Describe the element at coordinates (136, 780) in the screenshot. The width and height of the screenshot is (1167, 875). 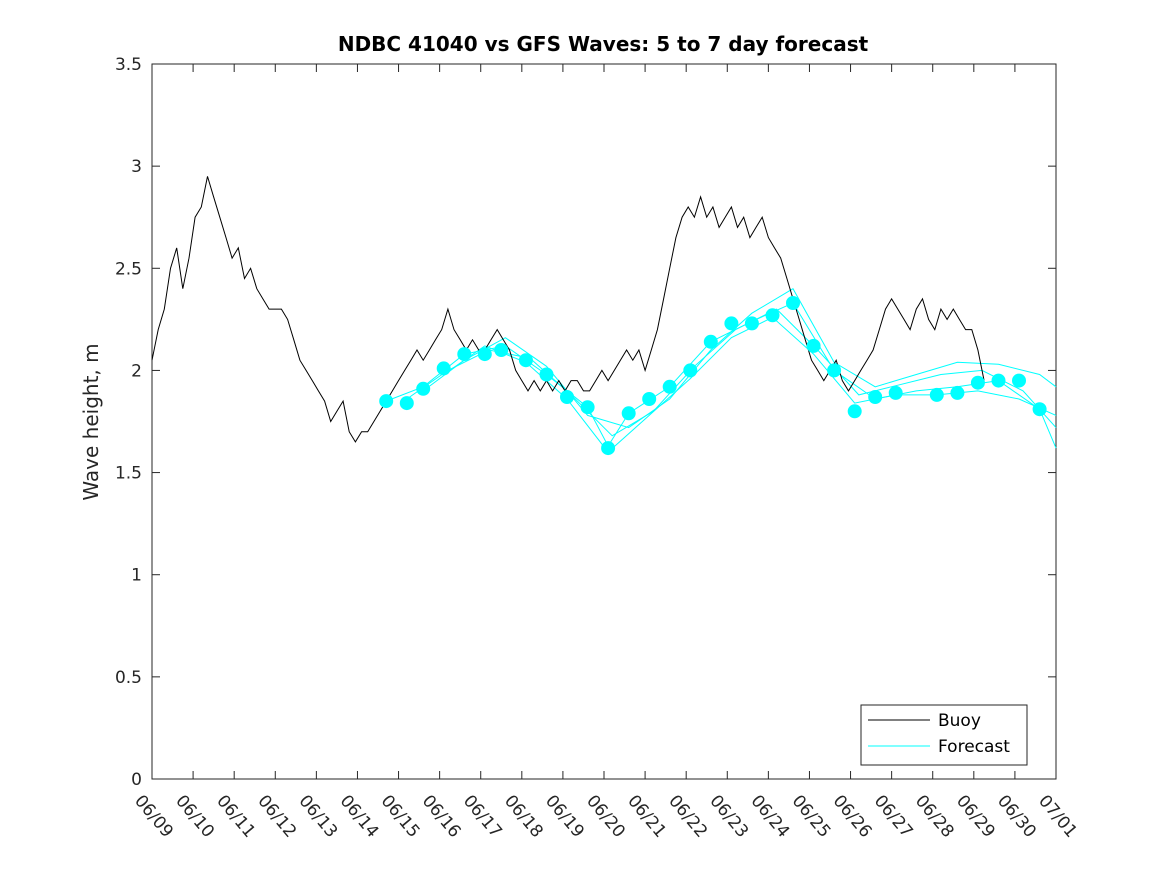
I see `y-tick-label: 0` at that location.